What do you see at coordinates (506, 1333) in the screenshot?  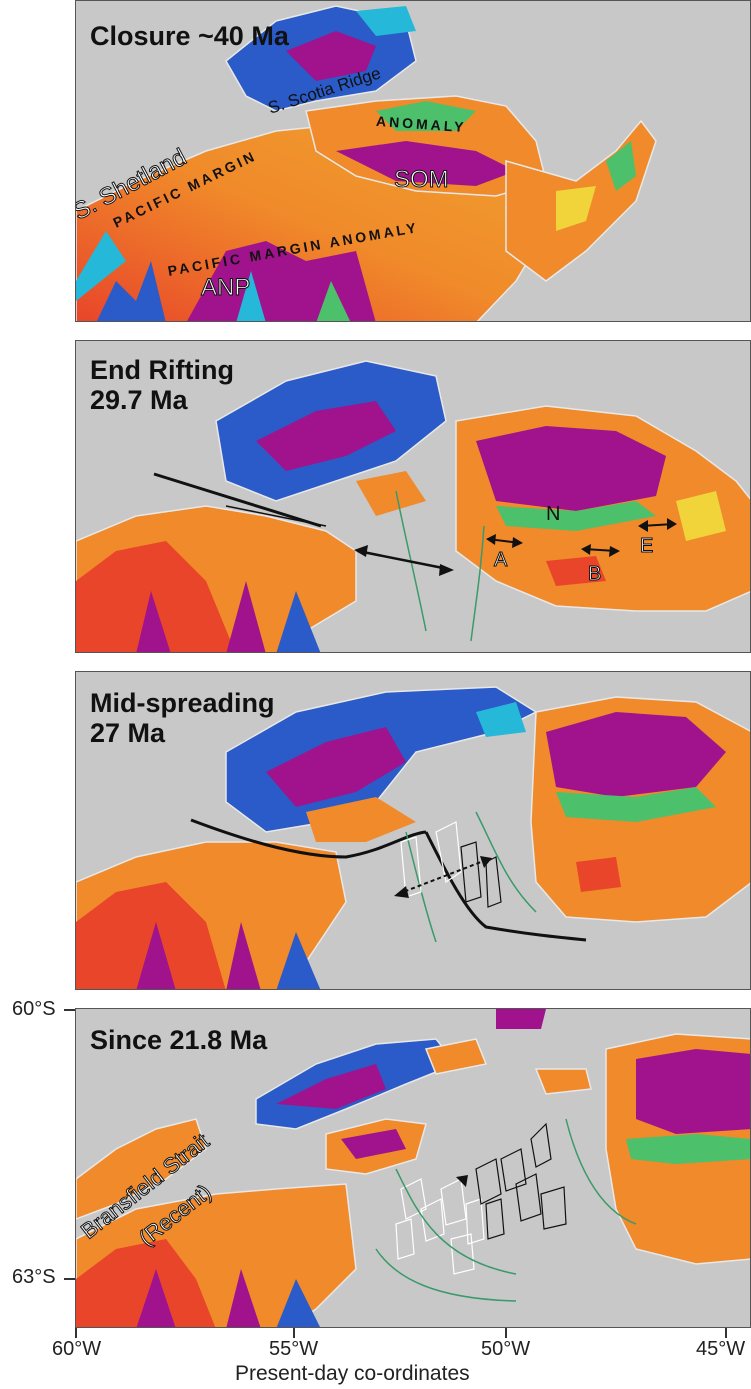 I see `x-tick-mark-50w` at bounding box center [506, 1333].